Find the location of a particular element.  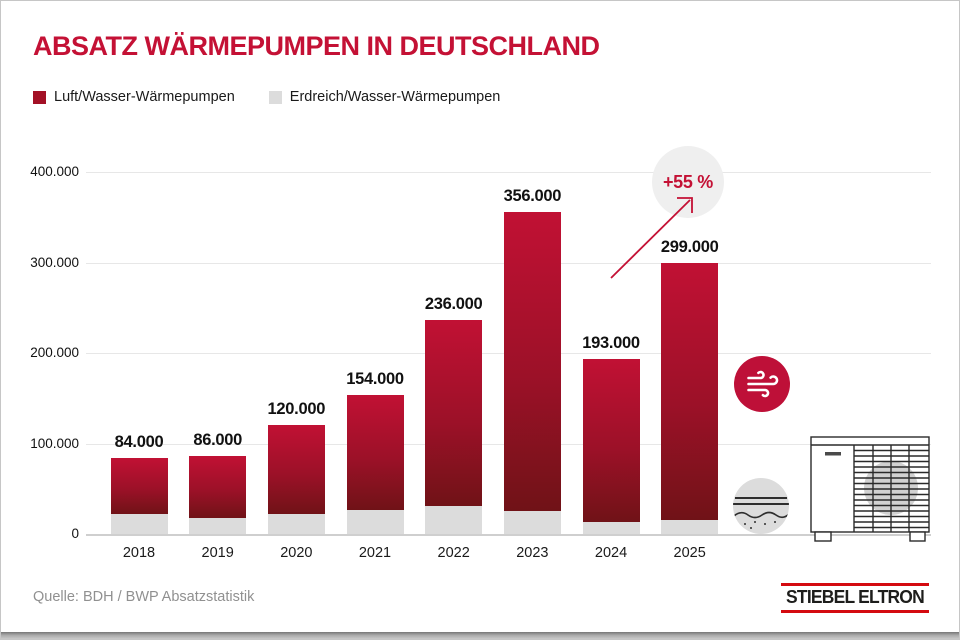

y-axis-label: 400.000 is located at coordinates (54, 171).